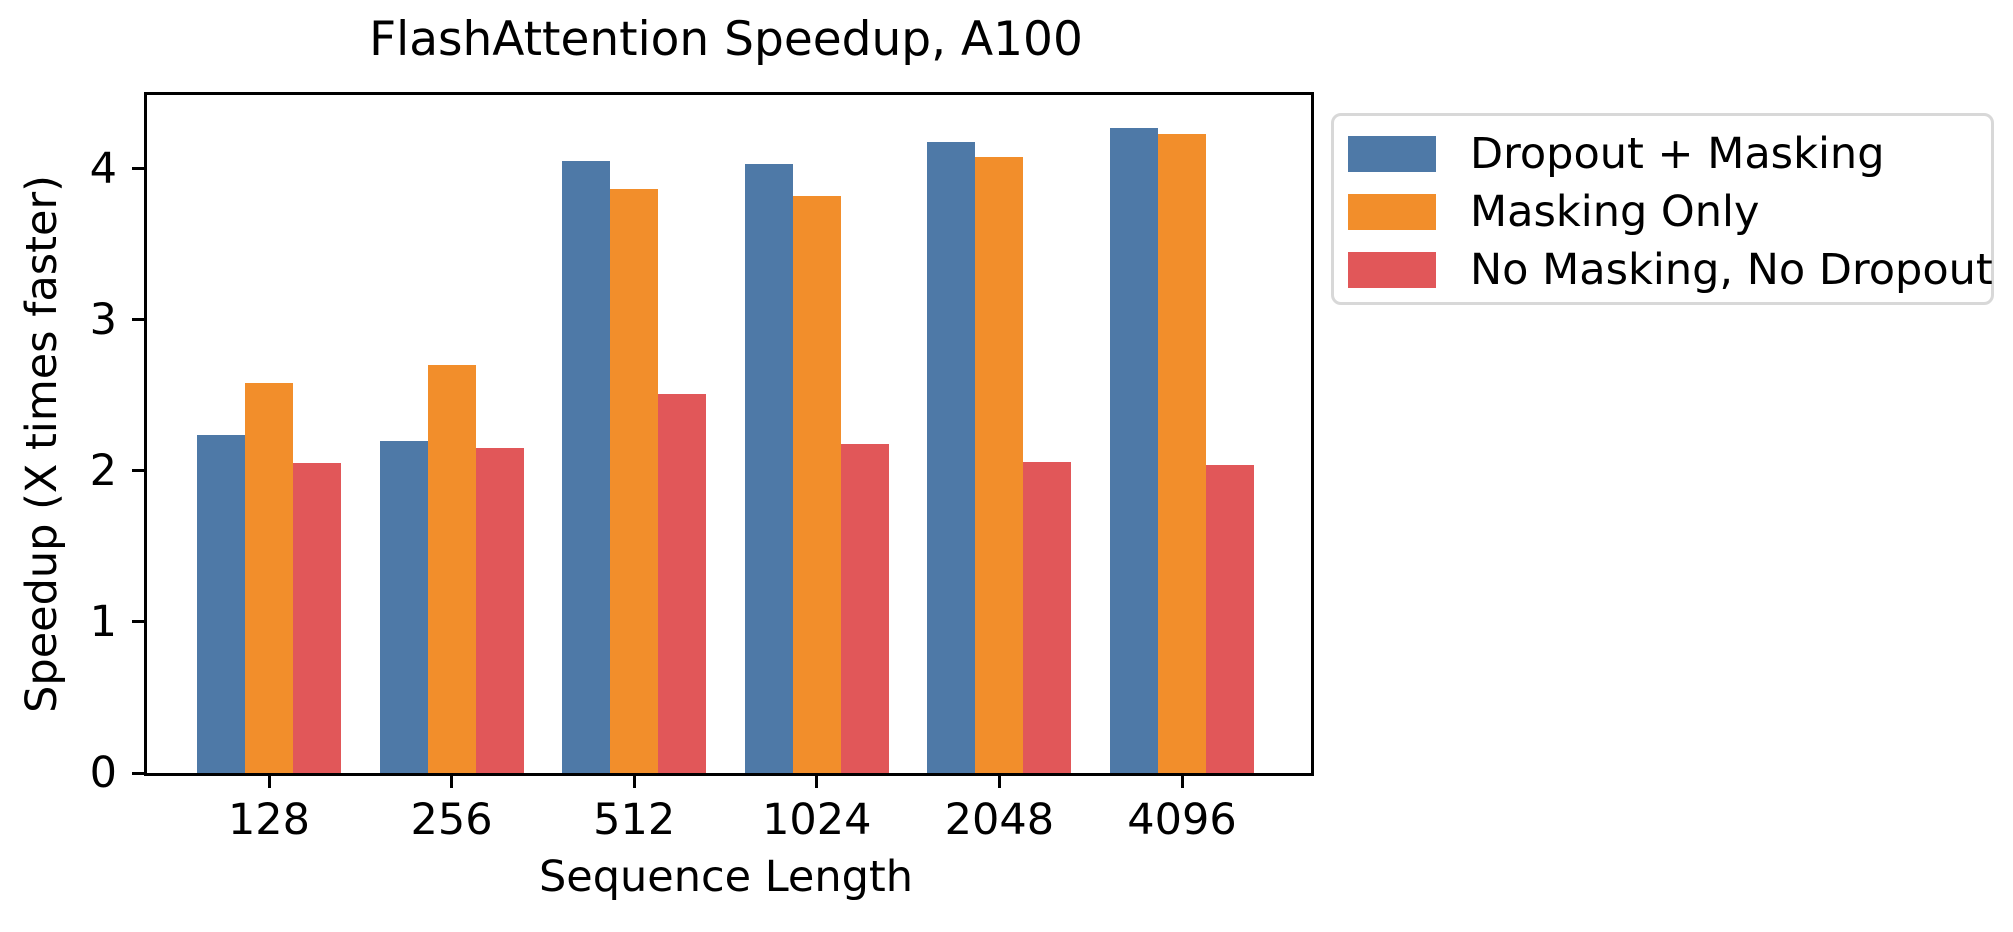 This screenshot has height=932, width=2013. What do you see at coordinates (726, 39) in the screenshot?
I see `chart-title: FlashAttention Speedup, A100` at bounding box center [726, 39].